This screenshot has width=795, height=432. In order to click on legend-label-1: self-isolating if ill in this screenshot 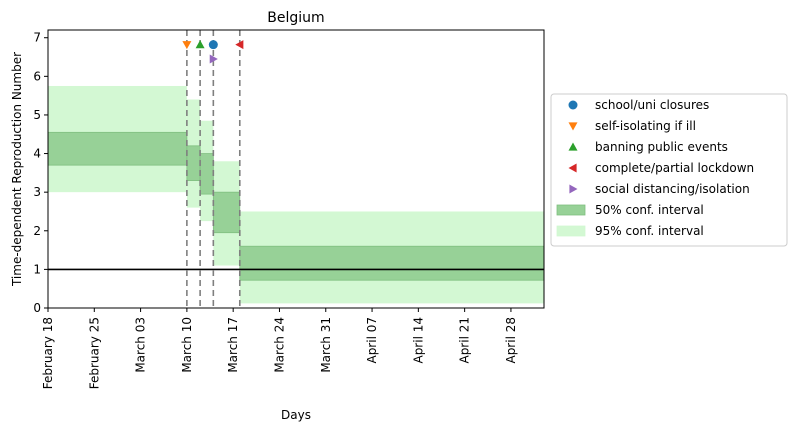, I will do `click(645, 126)`.